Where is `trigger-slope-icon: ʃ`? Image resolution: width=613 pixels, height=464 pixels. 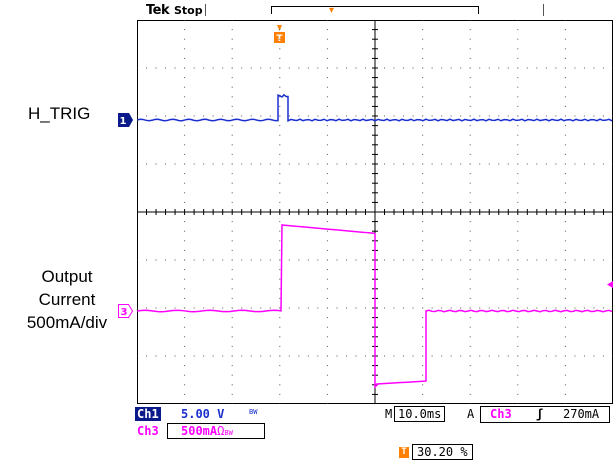 trigger-slope-icon: ʃ is located at coordinates (540, 414).